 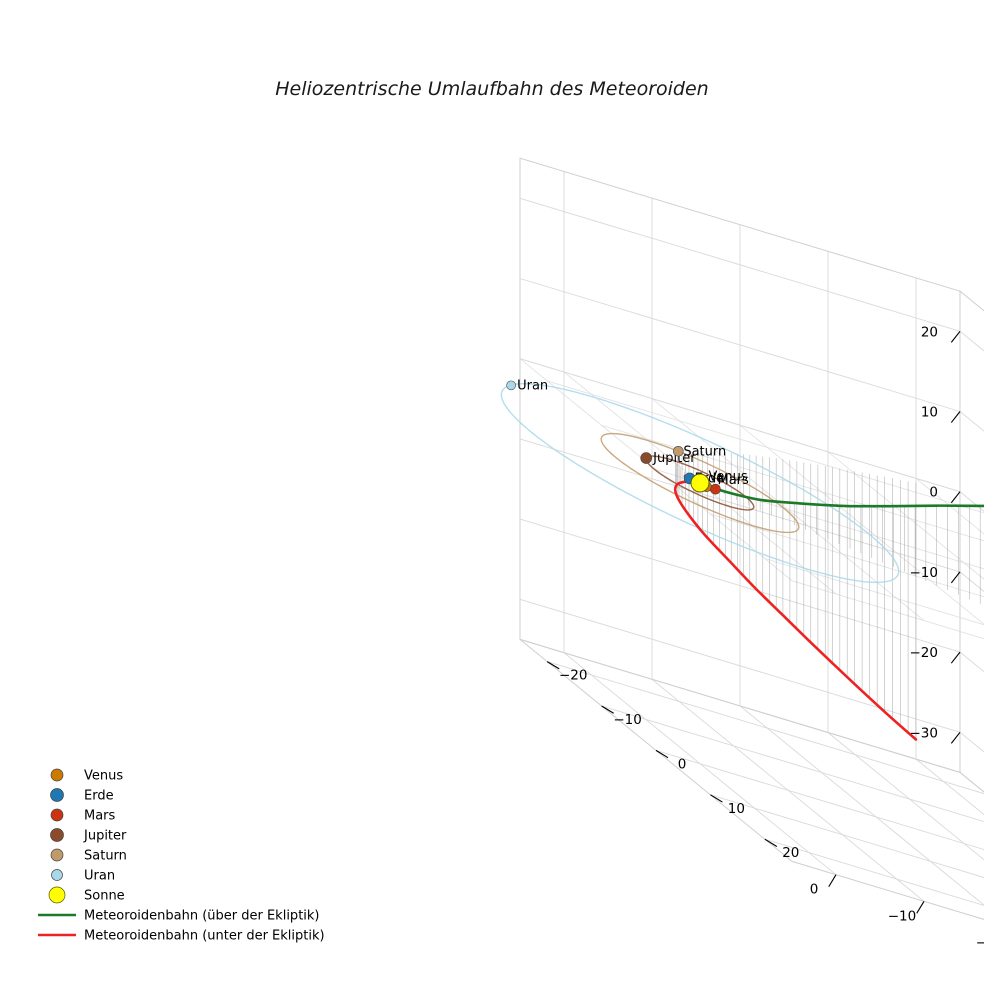 What do you see at coordinates (841, 494) in the screenshot?
I see `meteoroid-track-above-ecliptic` at bounding box center [841, 494].